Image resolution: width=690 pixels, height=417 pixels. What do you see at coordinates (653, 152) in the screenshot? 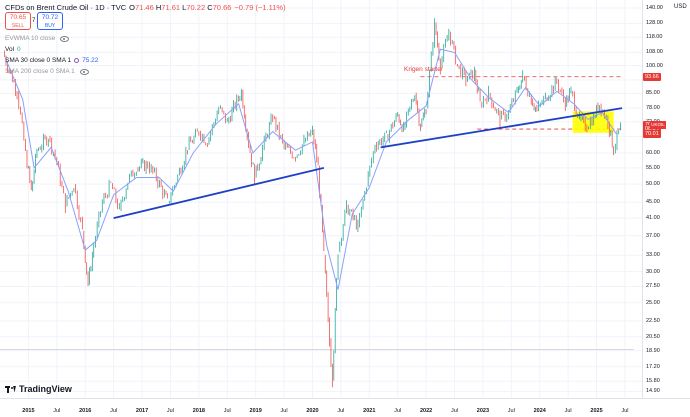
I see `price-tick-label: 60.00` at bounding box center [653, 152].